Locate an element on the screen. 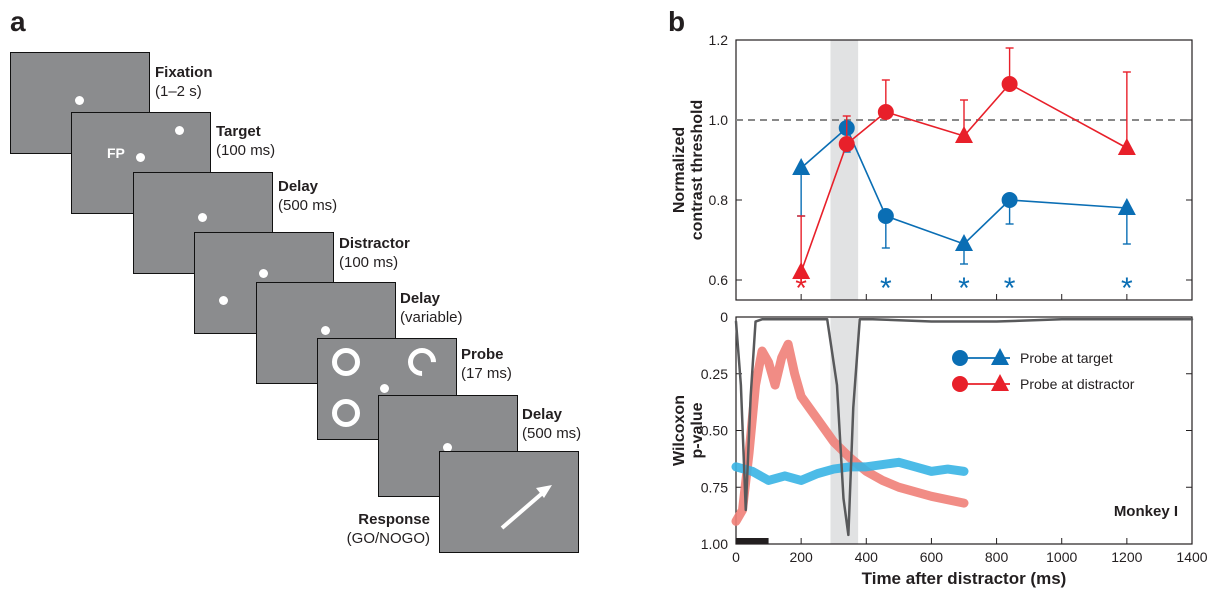 Image resolution: width=1212 pixels, height=593 pixels. distractor-dot is located at coordinates (223, 300).